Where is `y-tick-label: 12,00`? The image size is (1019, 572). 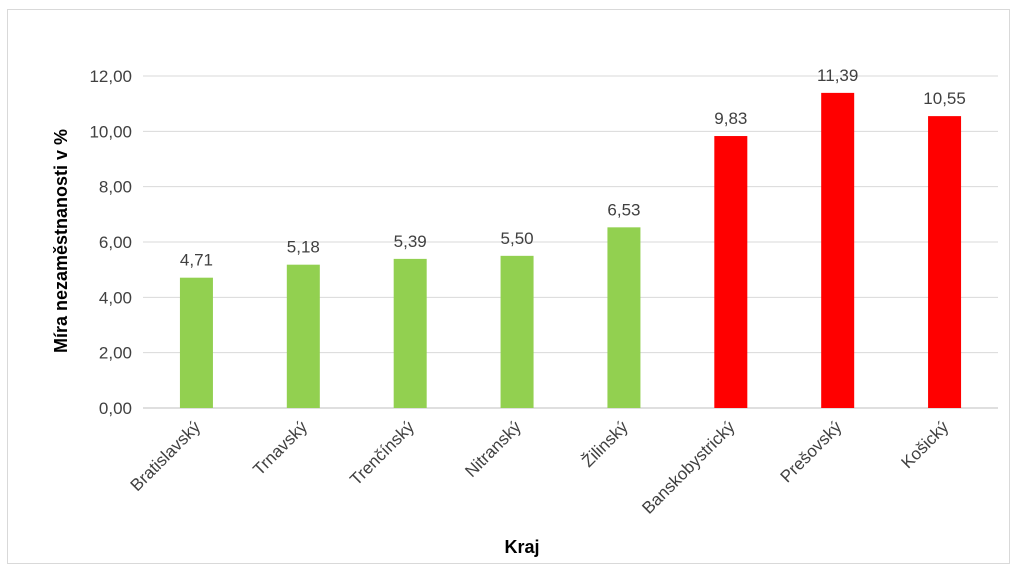 y-tick-label: 12,00 is located at coordinates (110, 76).